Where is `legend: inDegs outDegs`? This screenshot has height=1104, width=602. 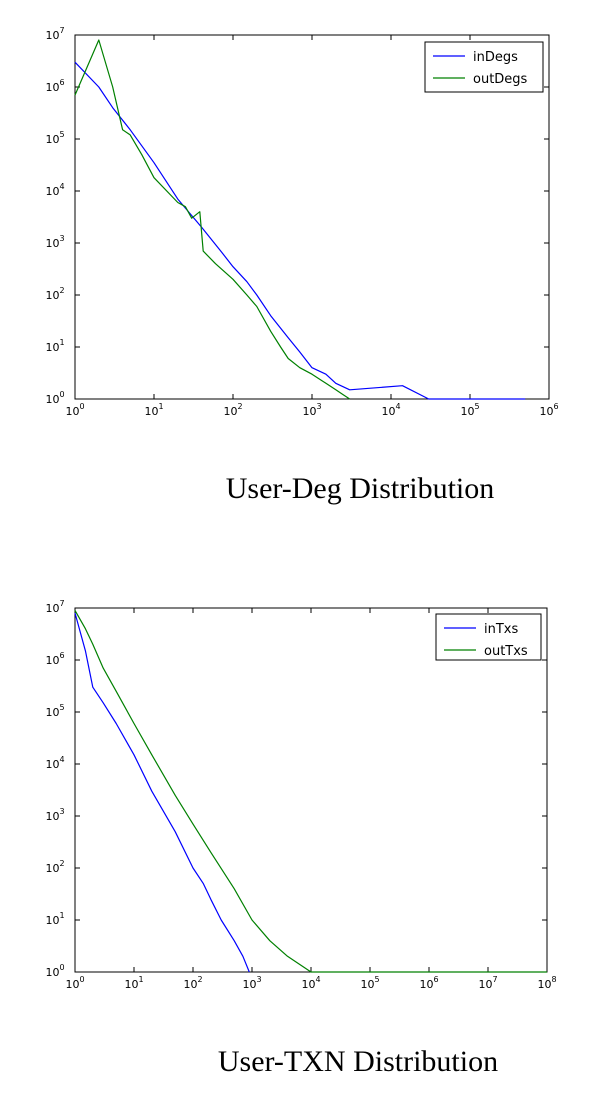
legend: inDegs outDegs is located at coordinates (484, 67).